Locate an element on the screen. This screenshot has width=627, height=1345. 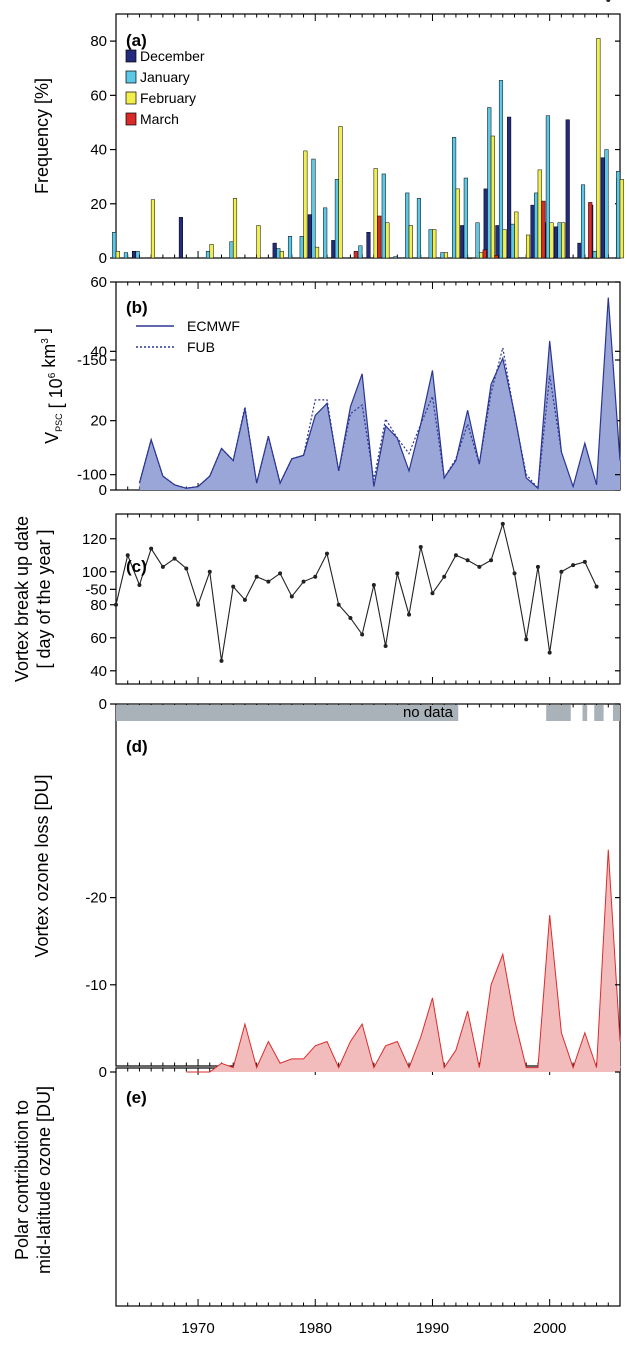
x-tick-label: 2000 is located at coordinates (549, 1328).